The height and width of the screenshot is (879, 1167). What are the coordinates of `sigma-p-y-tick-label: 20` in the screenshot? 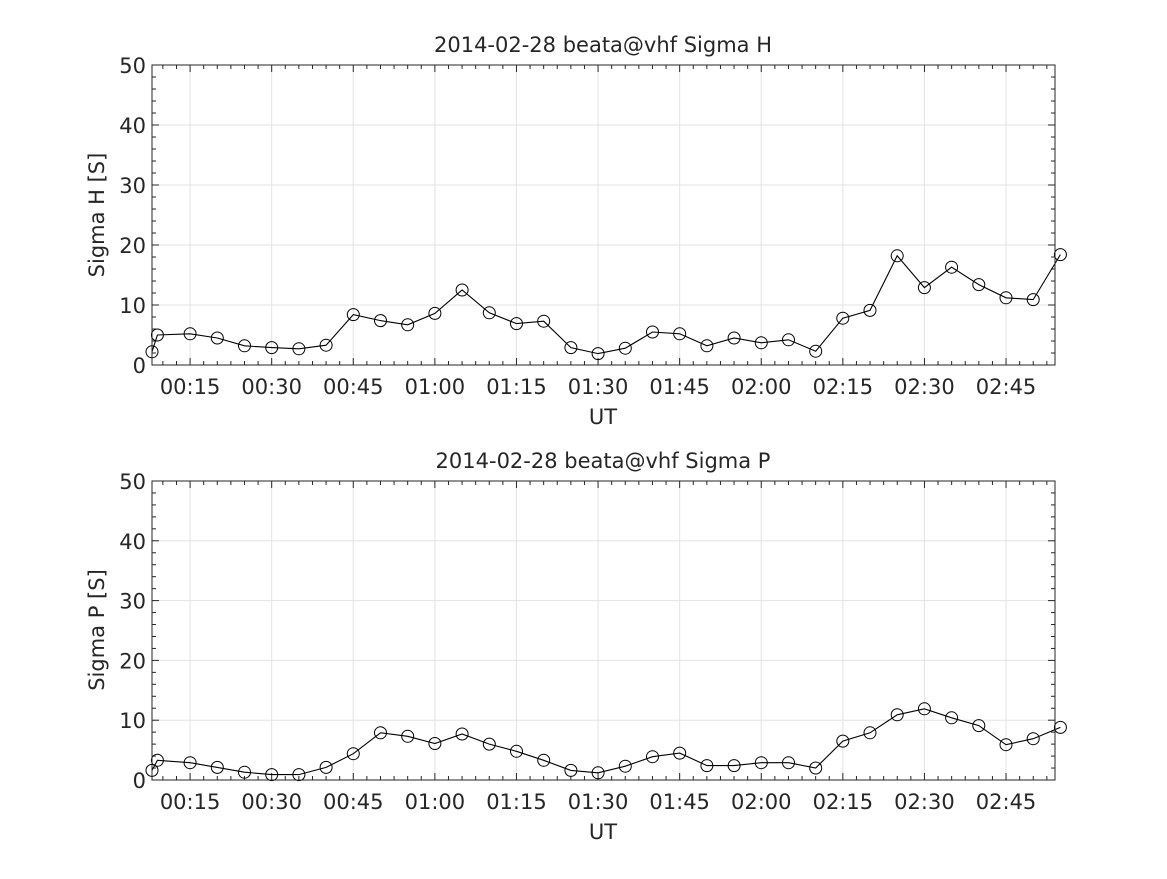 It's located at (132, 661).